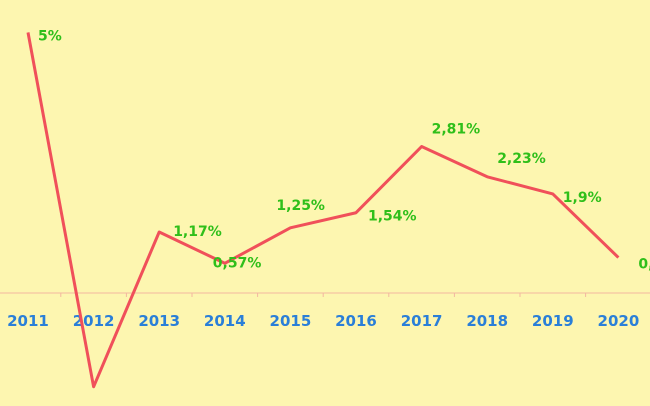 This screenshot has width=650, height=406. Describe the element at coordinates (28, 321) in the screenshot. I see `x-tick-label: 2011` at that location.